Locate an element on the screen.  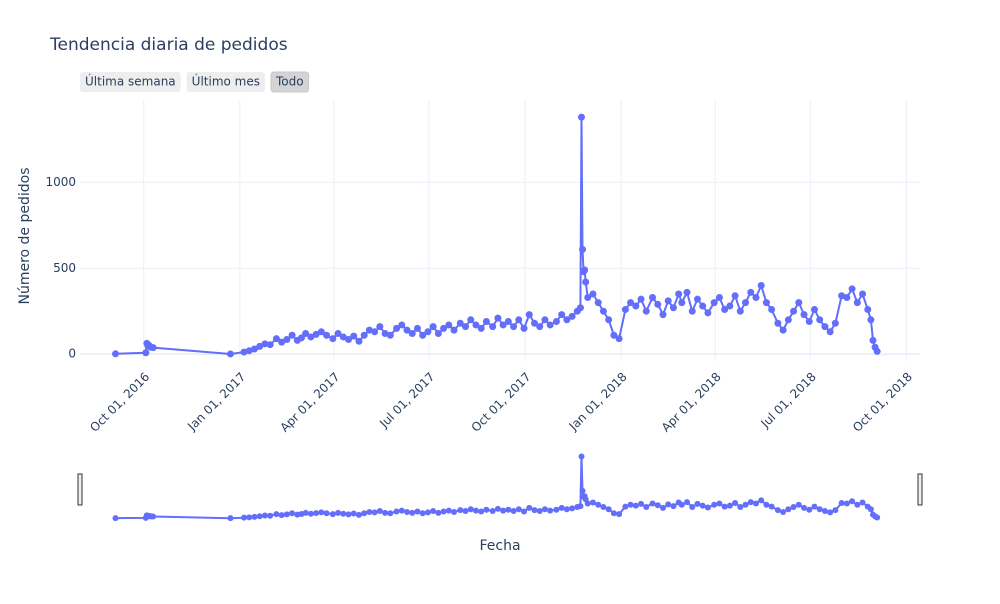
range-button-label: Último mes is located at coordinates (226, 81).